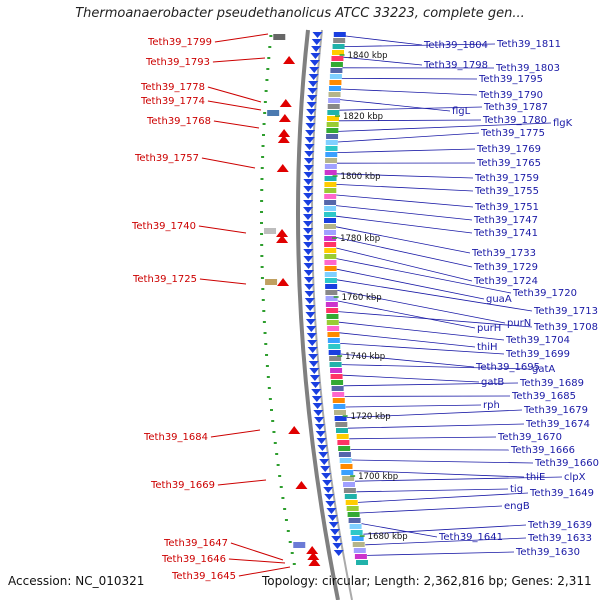  Describe the element at coordinates (470, 537) in the screenshot. I see `right-label: Teth39_1641` at that location.